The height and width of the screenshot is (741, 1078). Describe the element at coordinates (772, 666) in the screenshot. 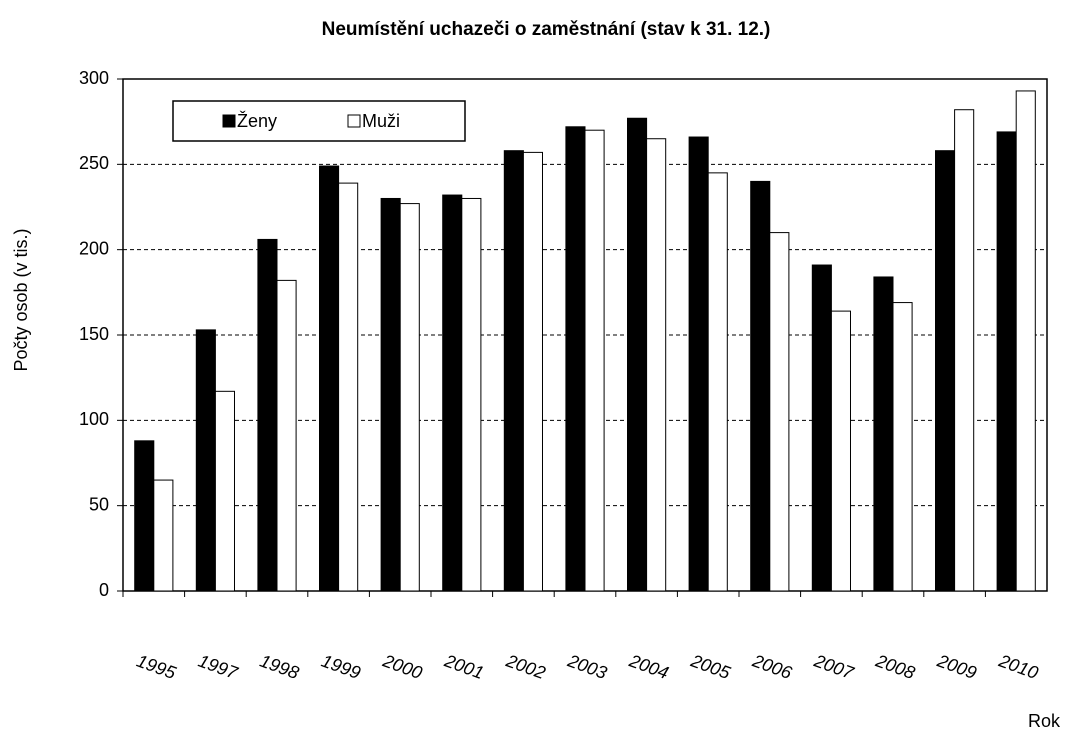

I see `x-tick-label: 2006` at that location.